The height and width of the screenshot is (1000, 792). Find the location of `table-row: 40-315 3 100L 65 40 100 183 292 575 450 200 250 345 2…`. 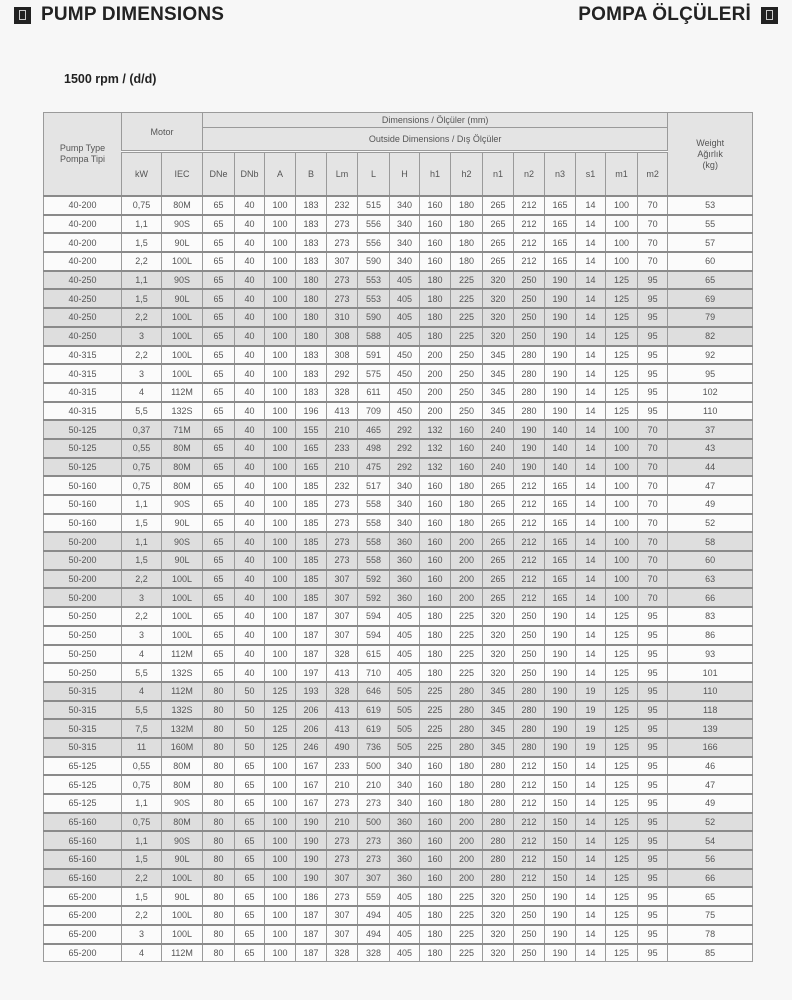

table-row: 40-315 3 100L 65 40 100 183 292 575 450 200 250 345 2… is located at coordinates (398, 373).